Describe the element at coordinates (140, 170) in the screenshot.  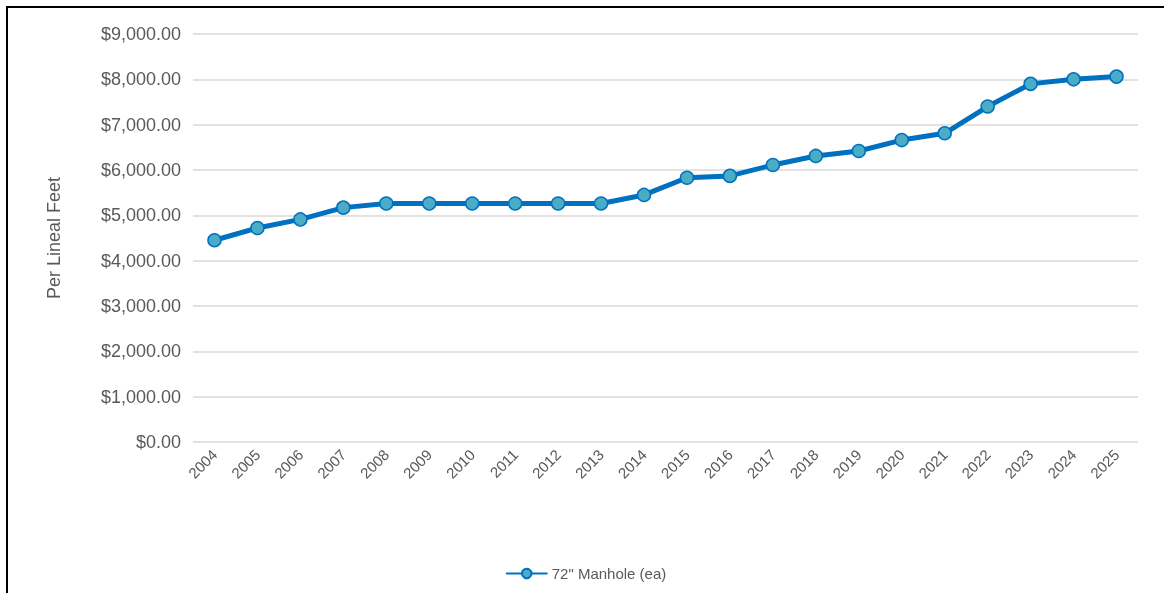
I see `y-tick-label: $6,000.00` at that location.